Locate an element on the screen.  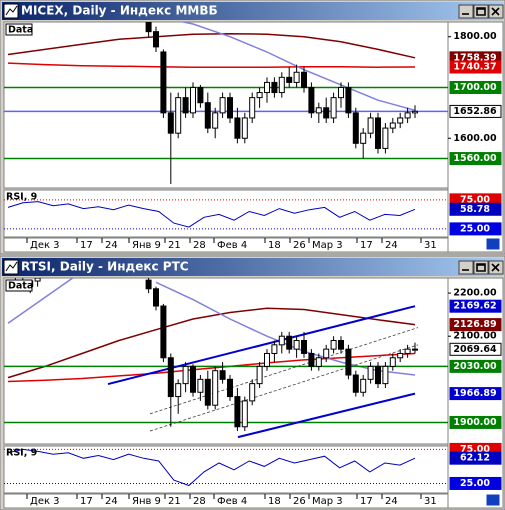
rsi-pane is located at coordinates (226, 469).